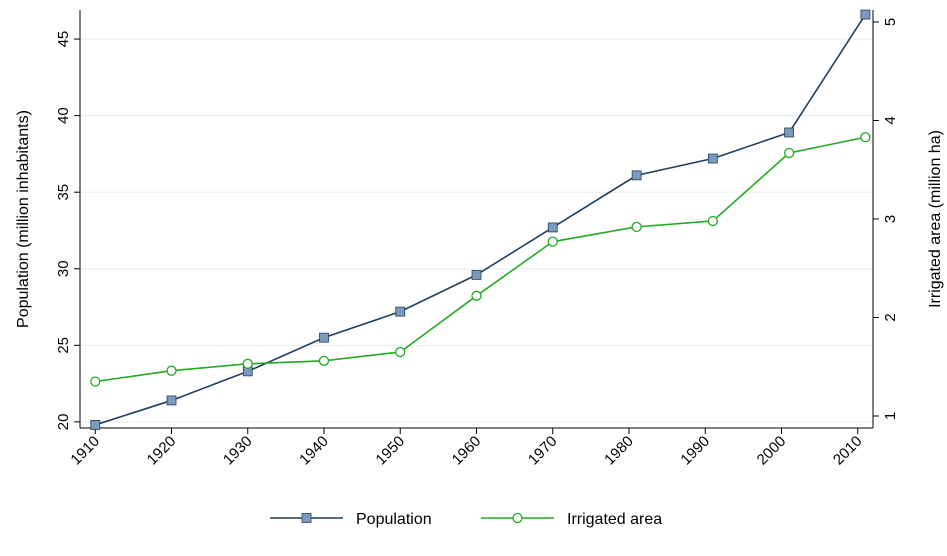  Describe the element at coordinates (63, 268) in the screenshot. I see `left-y-tick-label: 30` at that location.